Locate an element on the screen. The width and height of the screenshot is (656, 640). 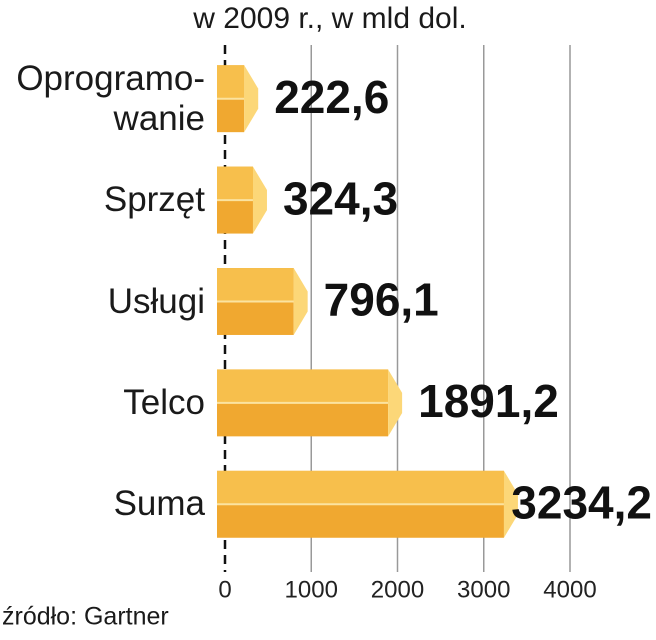
value-label: 1891,2 is located at coordinates (488, 401).